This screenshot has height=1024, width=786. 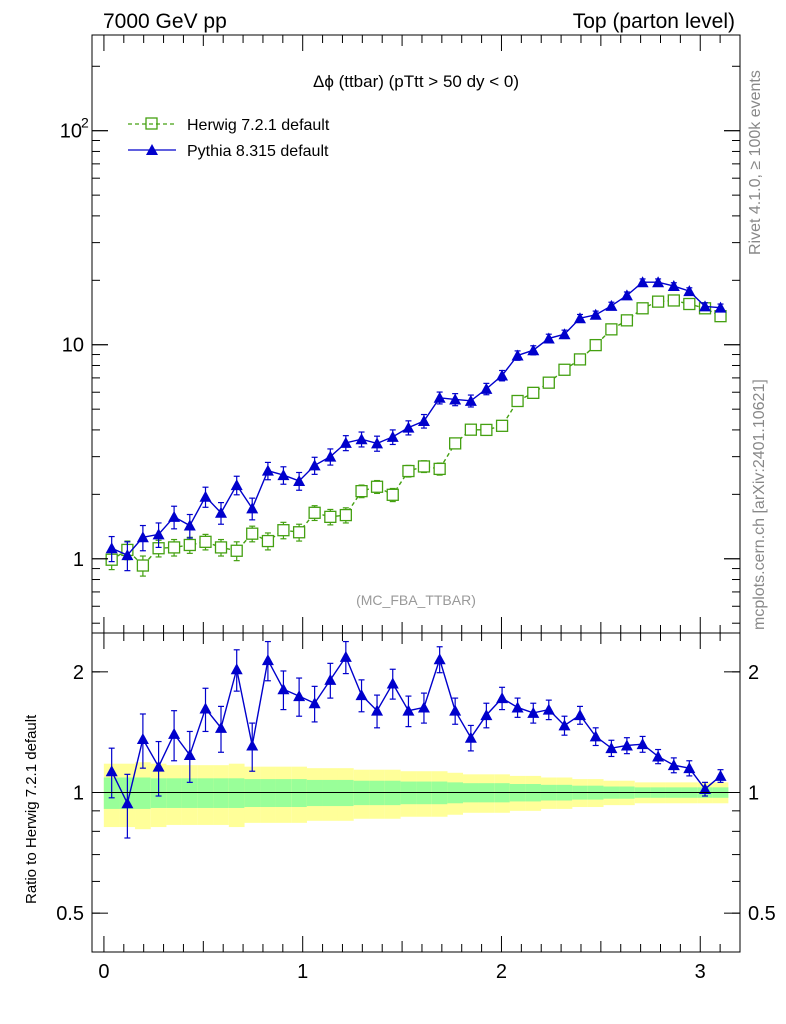 What do you see at coordinates (700, 972) in the screenshot?
I see `x-tick-label: 3` at bounding box center [700, 972].